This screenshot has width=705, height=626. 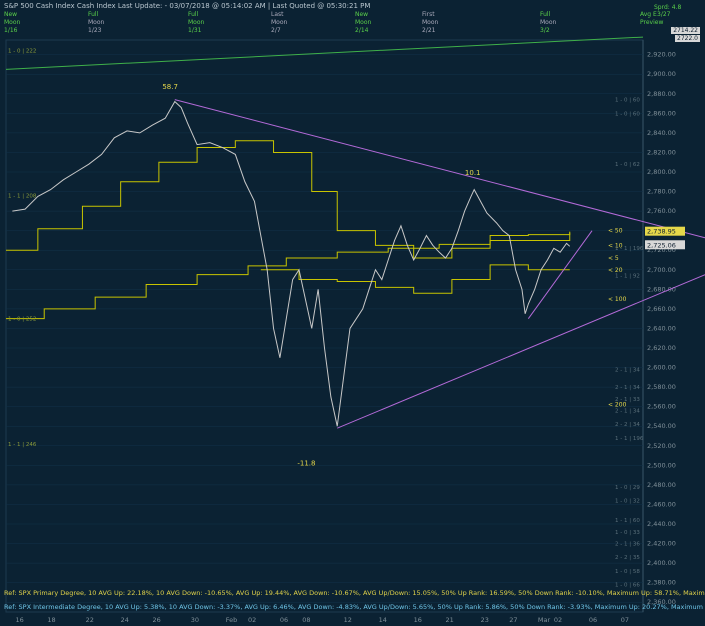 I want to click on y-tick-label-23: 2,820.00, so click(x=661, y=152).